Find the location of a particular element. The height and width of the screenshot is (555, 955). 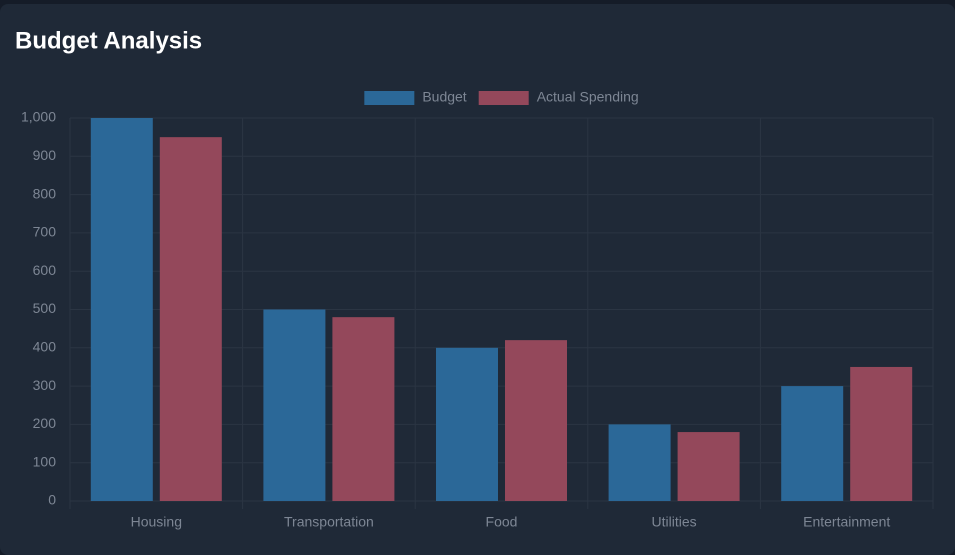

y-tick-label: 900 is located at coordinates (45, 155).